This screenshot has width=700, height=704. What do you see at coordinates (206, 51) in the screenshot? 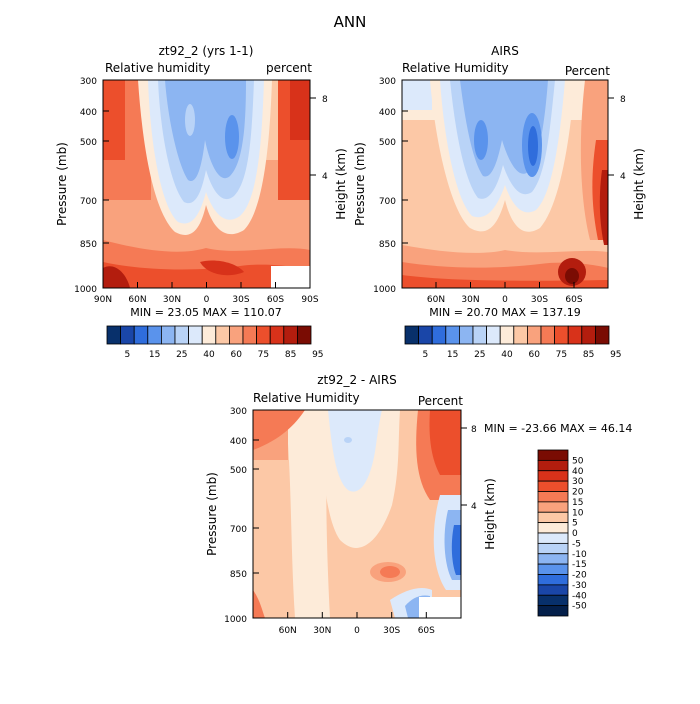
I see `panel-title: zt92_2 (yrs 1-1)` at bounding box center [206, 51].